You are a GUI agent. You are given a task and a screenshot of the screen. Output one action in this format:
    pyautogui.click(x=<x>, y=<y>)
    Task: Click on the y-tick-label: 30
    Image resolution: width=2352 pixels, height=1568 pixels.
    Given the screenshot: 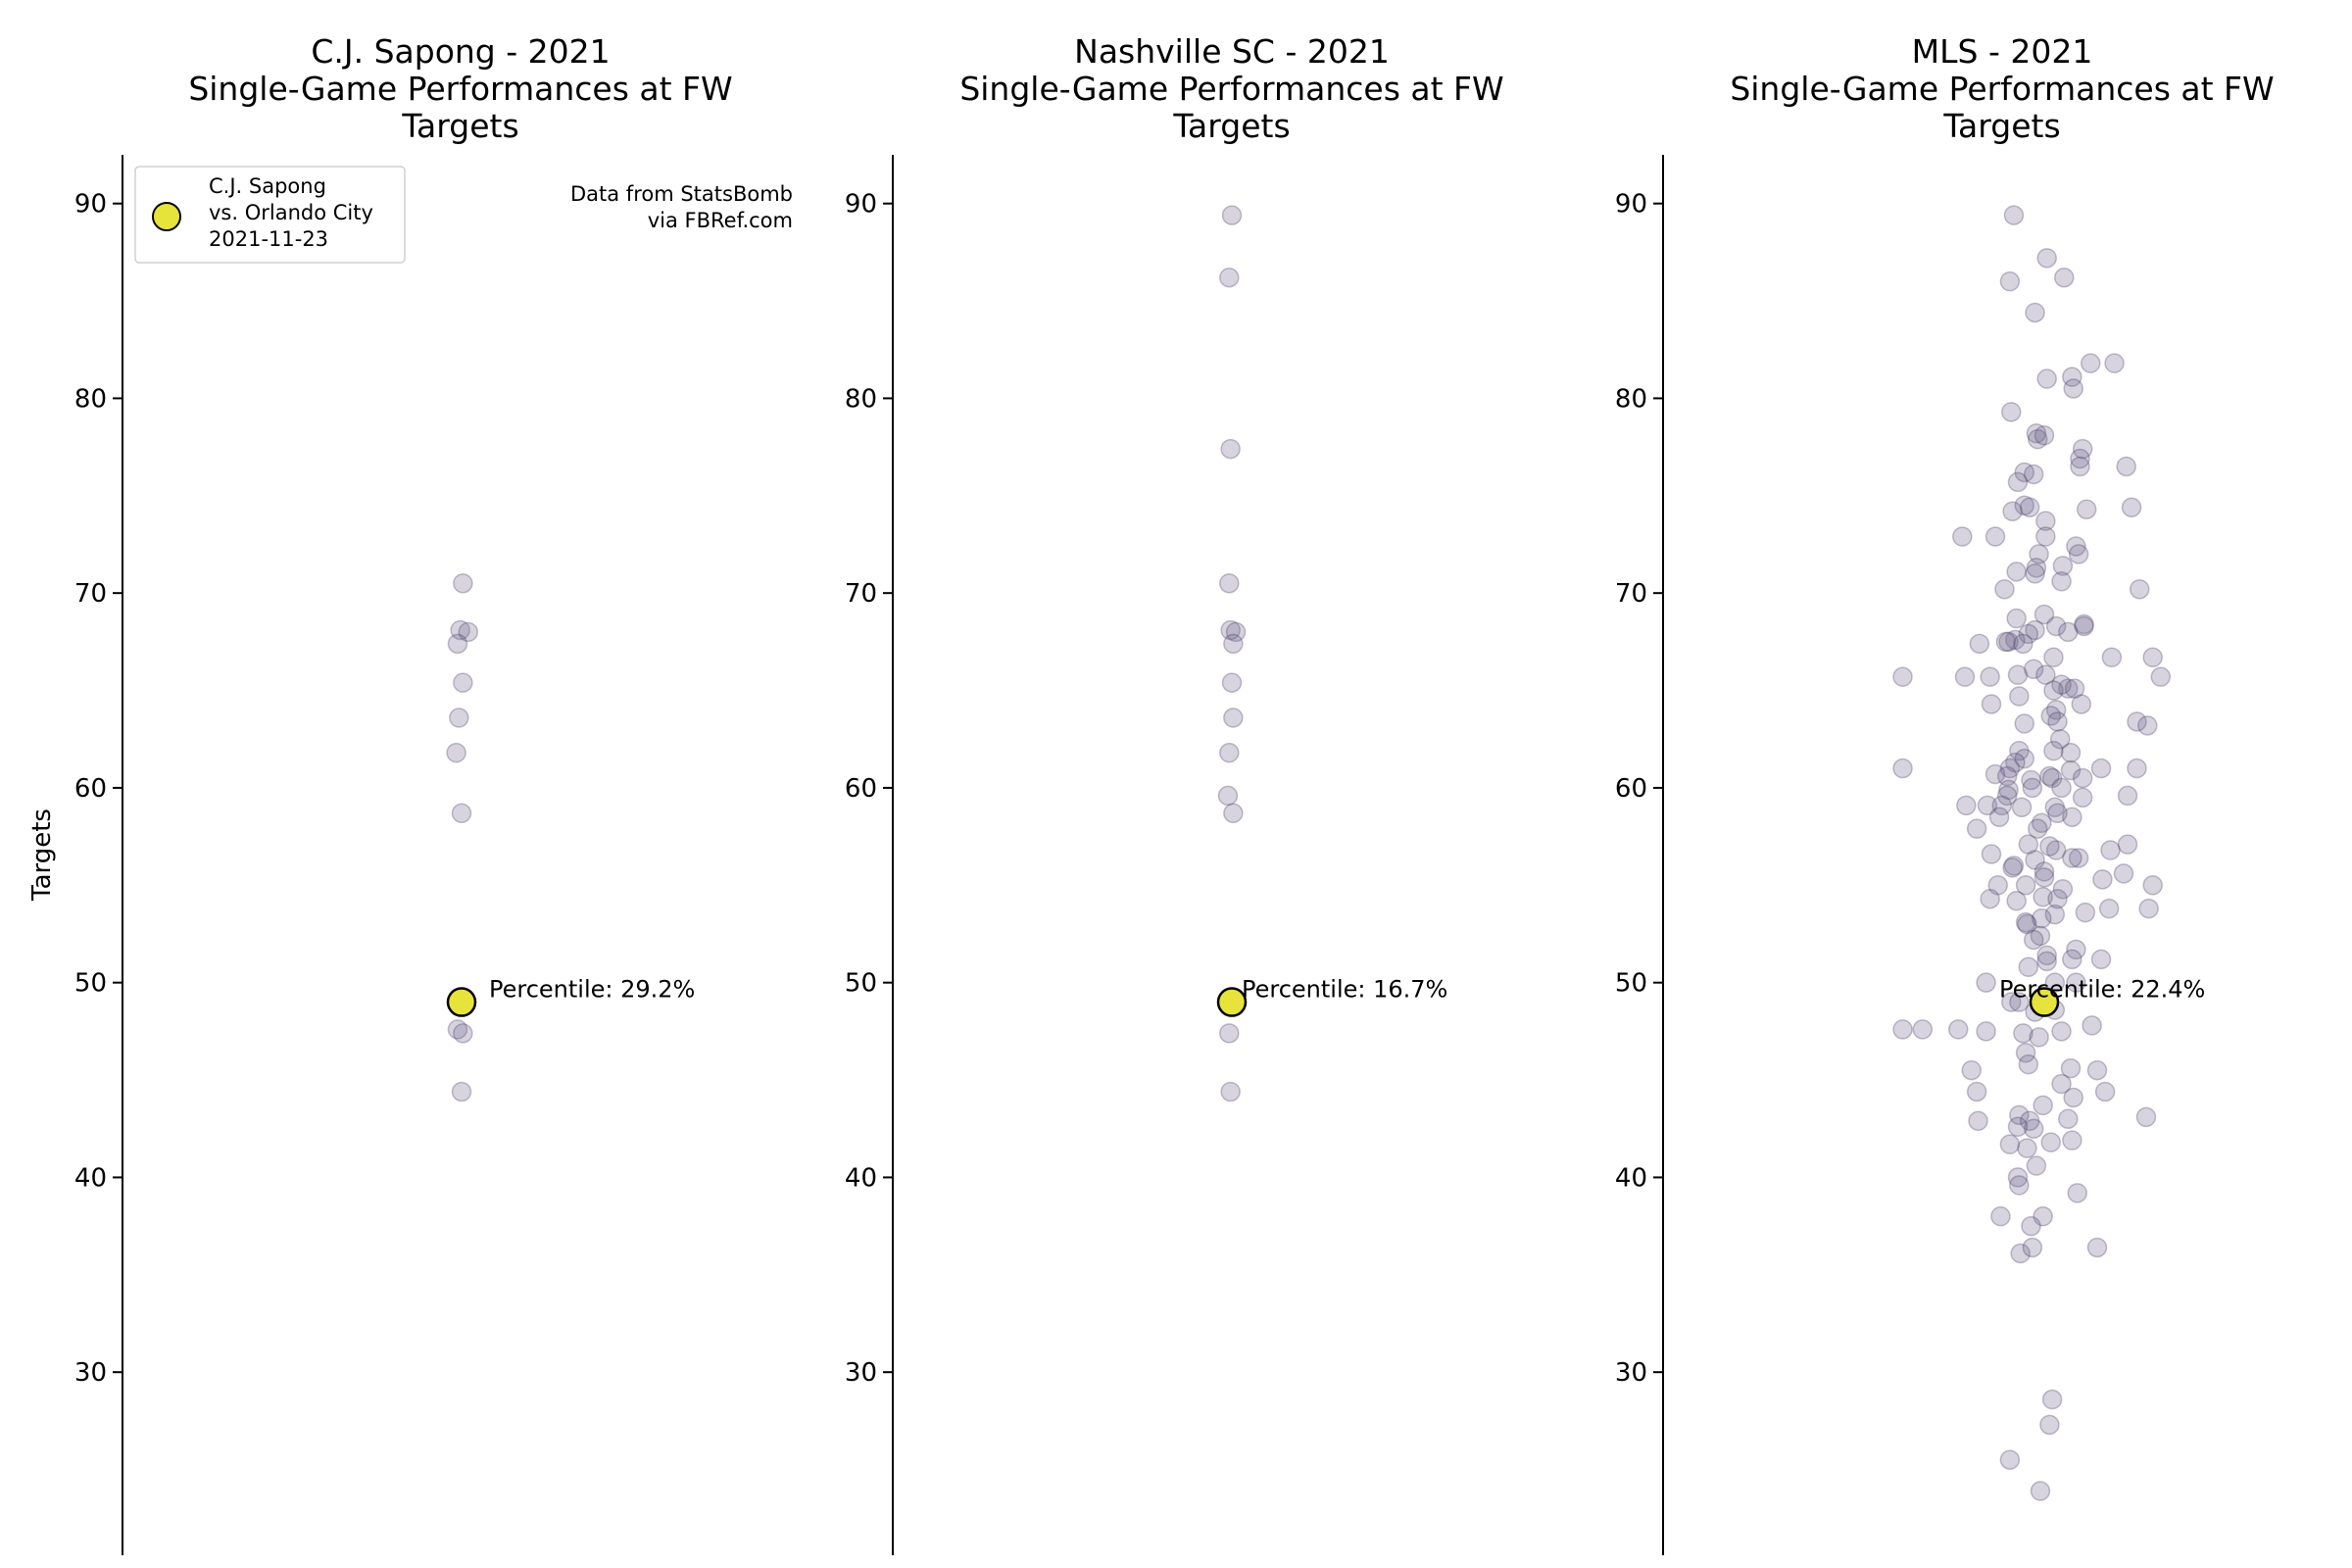 What is the action you would take?
    pyautogui.click(x=1631, y=1373)
    